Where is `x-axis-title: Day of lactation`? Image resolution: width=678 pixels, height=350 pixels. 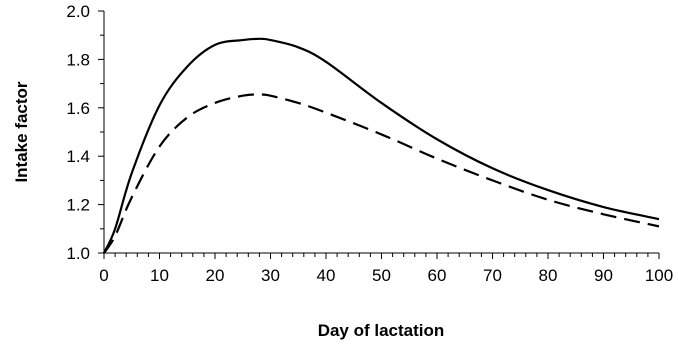
x-axis-title: Day of lactation is located at coordinates (381, 330).